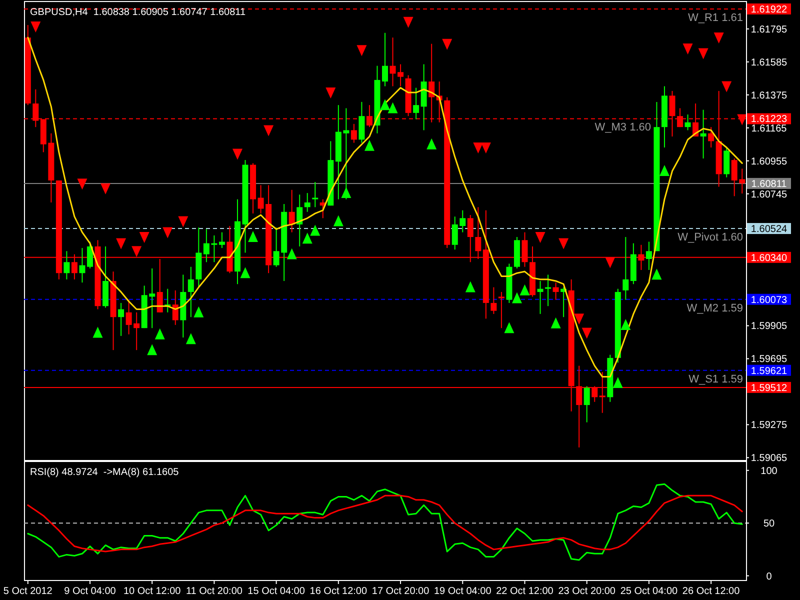 The width and height of the screenshot is (800, 600). Describe the element at coordinates (769, 96) in the screenshot. I see `y-tick-label: 1.61375` at that location.